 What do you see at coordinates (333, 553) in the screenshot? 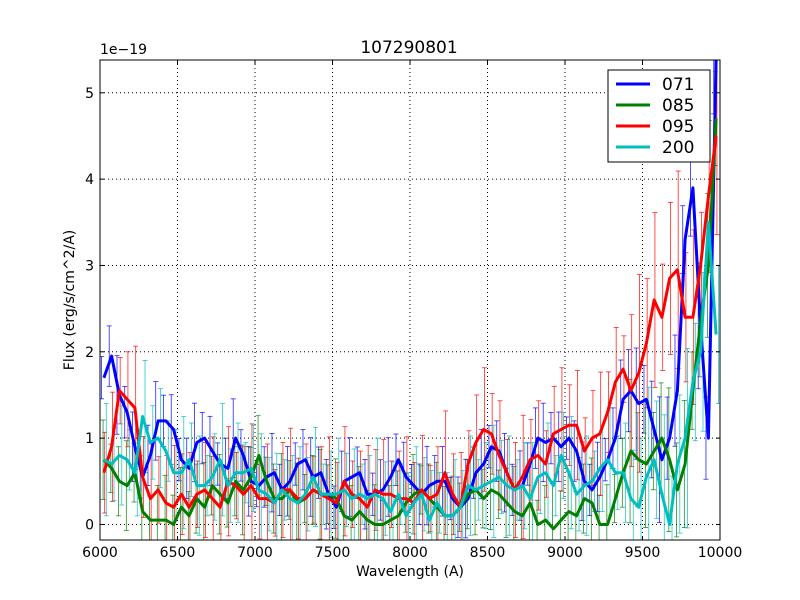
I see `x-tick-label: 7500` at bounding box center [333, 553].